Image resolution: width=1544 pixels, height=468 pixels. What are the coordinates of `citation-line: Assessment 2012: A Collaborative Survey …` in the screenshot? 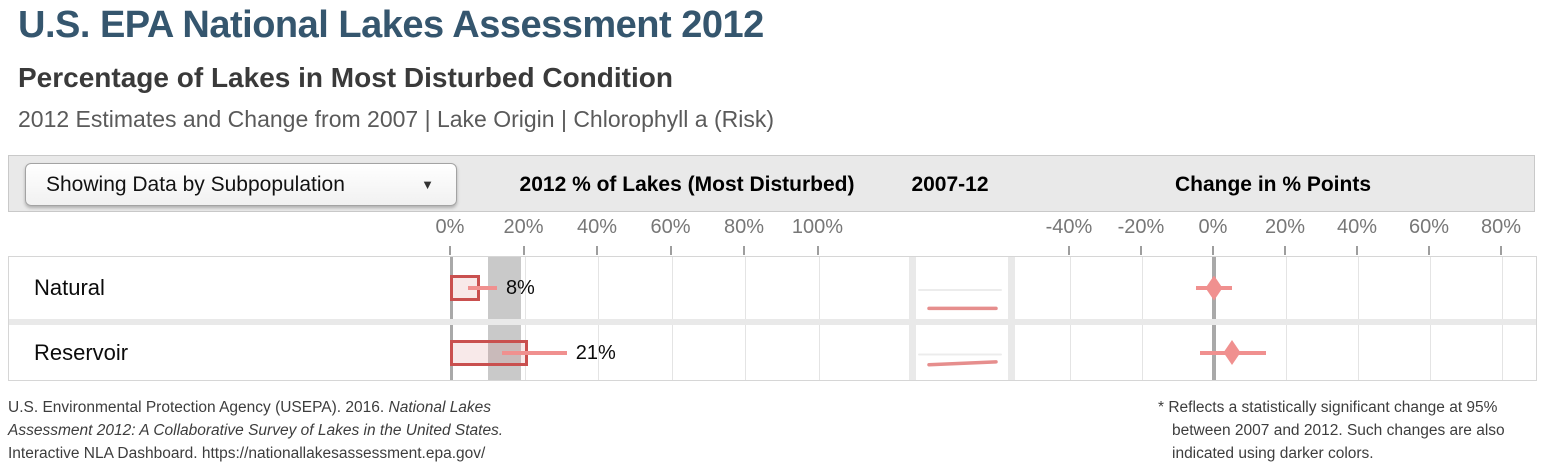 It's located at (288, 430).